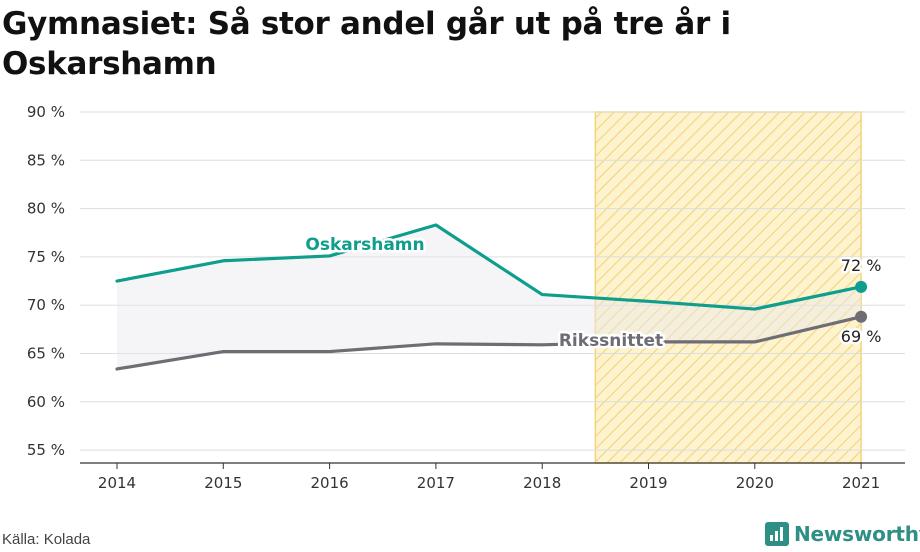  What do you see at coordinates (46, 354) in the screenshot?
I see `y-tick-label: 65 %` at bounding box center [46, 354].